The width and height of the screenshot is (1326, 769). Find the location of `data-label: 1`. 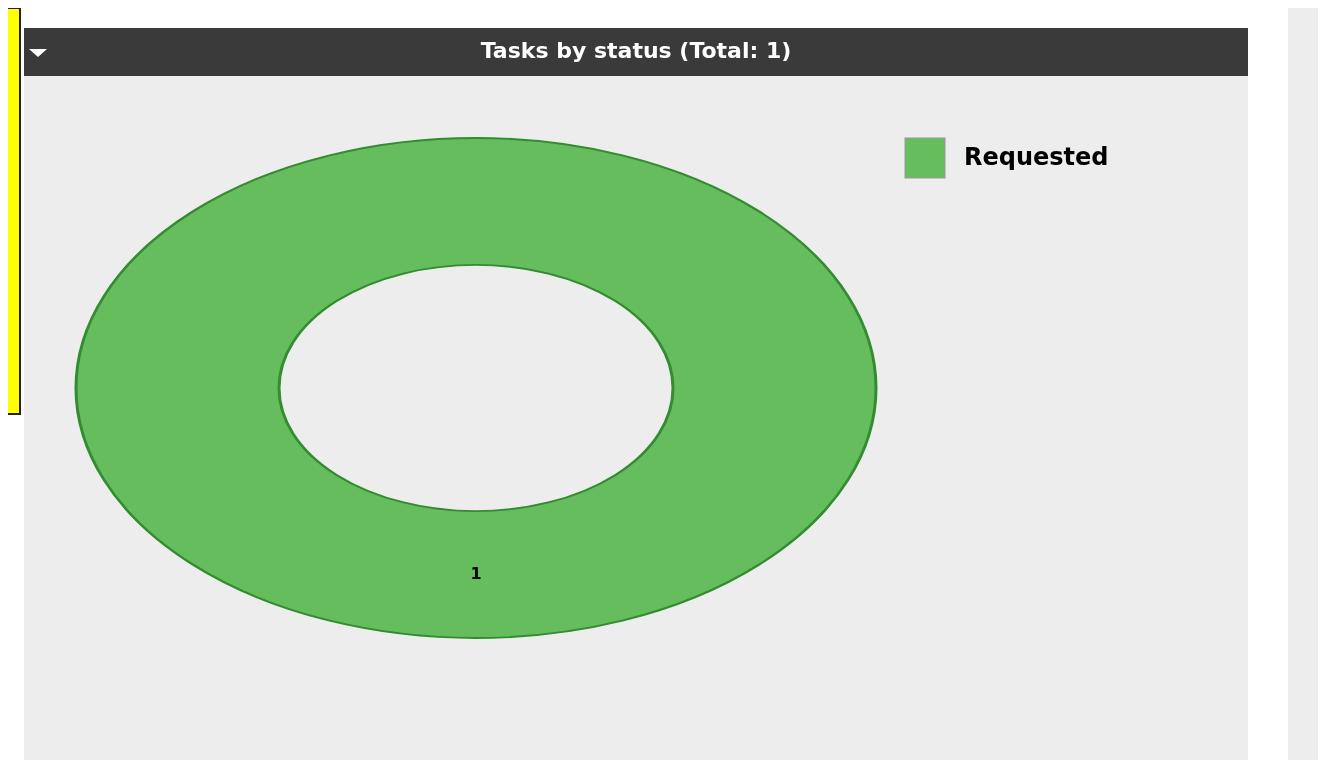

data-label: 1 is located at coordinates (476, 574).